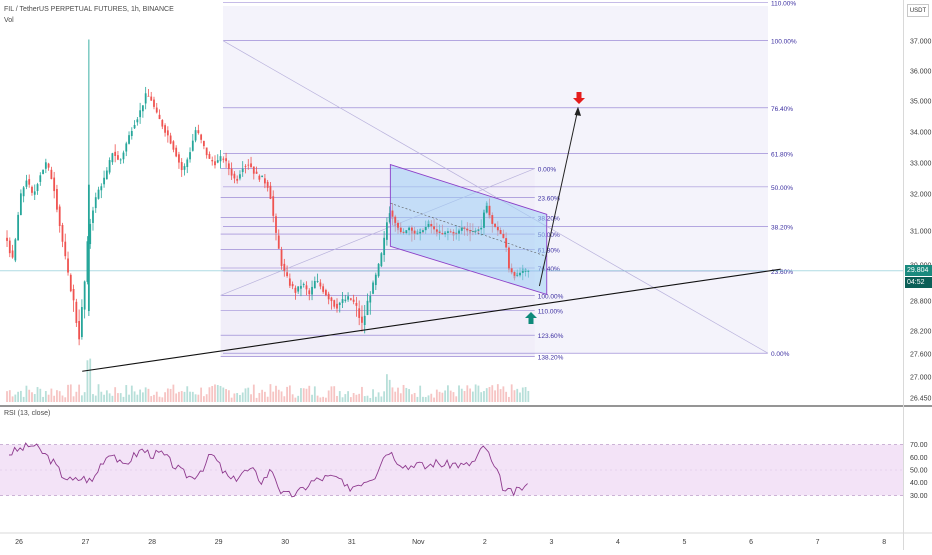 Image resolution: width=932 pixels, height=555 pixels. I want to click on ascending-trendline, so click(431, 320).